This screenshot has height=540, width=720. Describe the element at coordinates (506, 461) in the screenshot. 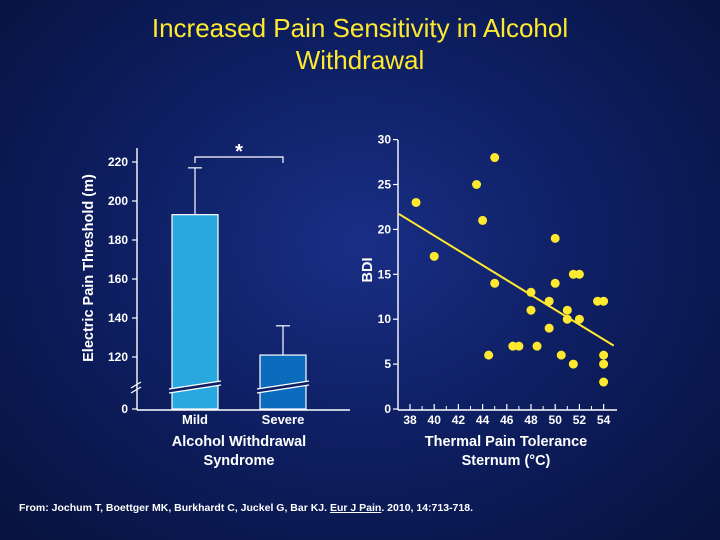

I see `x-axis-label: Sternum (°C)` at that location.